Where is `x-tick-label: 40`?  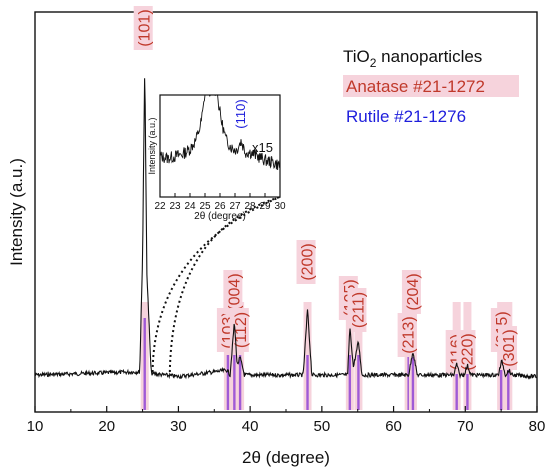 x-tick-label: 40 is located at coordinates (250, 426).